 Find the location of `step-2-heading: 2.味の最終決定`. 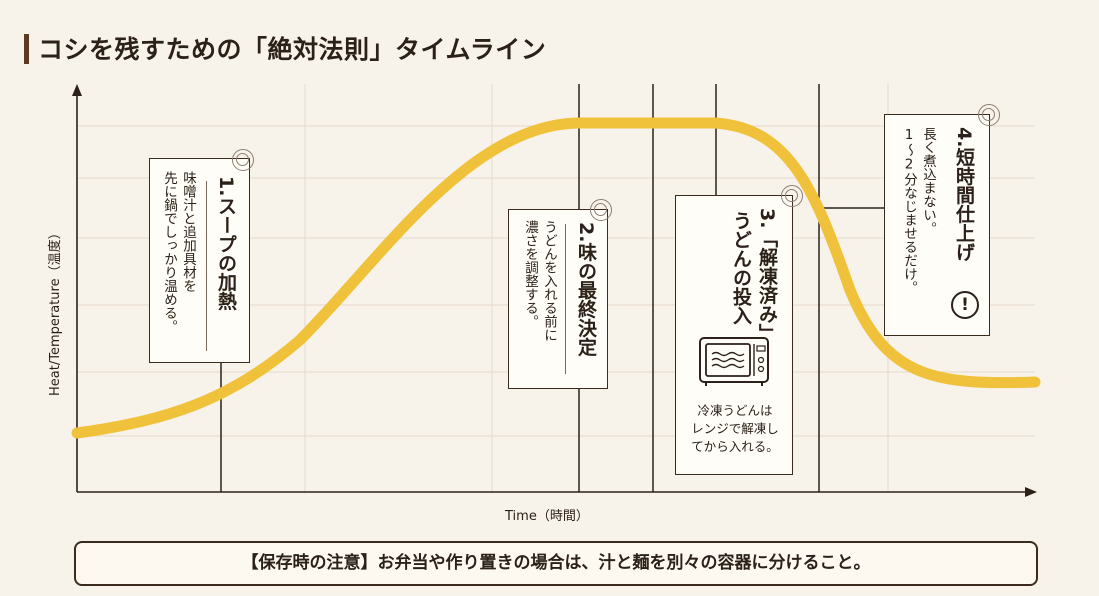

step-2-heading: 2.味の最終決定 is located at coordinates (586, 289).